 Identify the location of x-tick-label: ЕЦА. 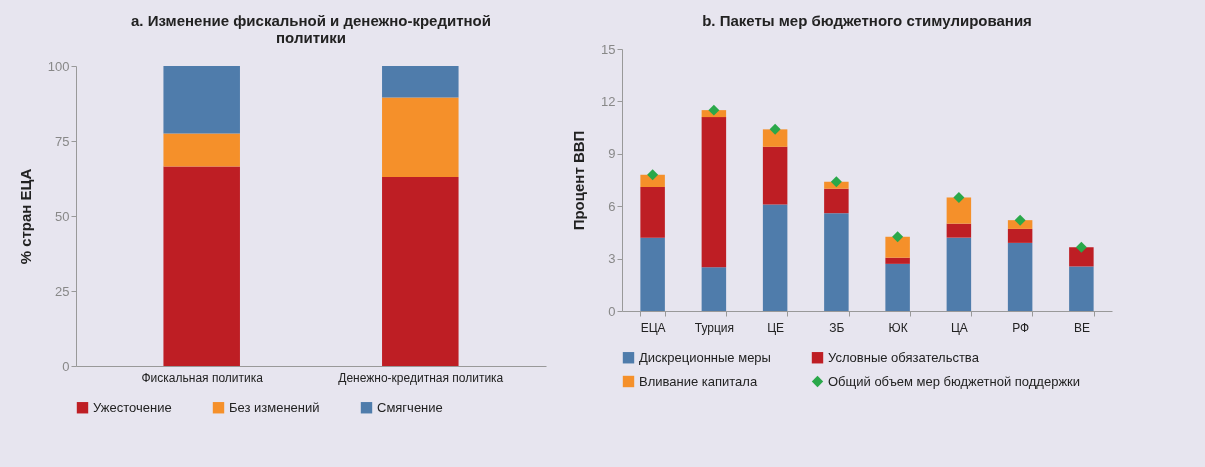
(653, 327).